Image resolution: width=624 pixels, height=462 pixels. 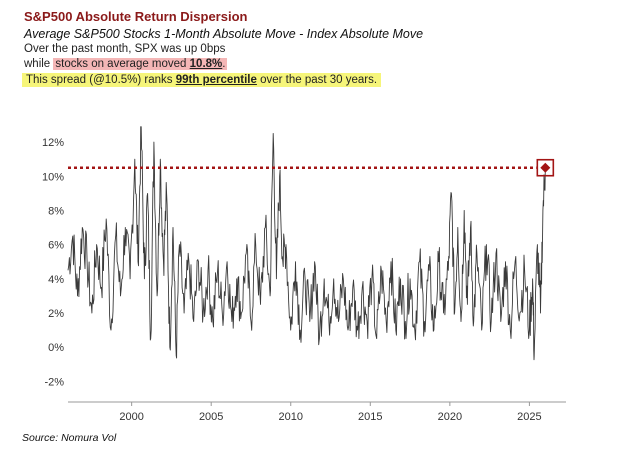 What do you see at coordinates (56, 246) in the screenshot?
I see `y-tick-label: 6%` at bounding box center [56, 246].